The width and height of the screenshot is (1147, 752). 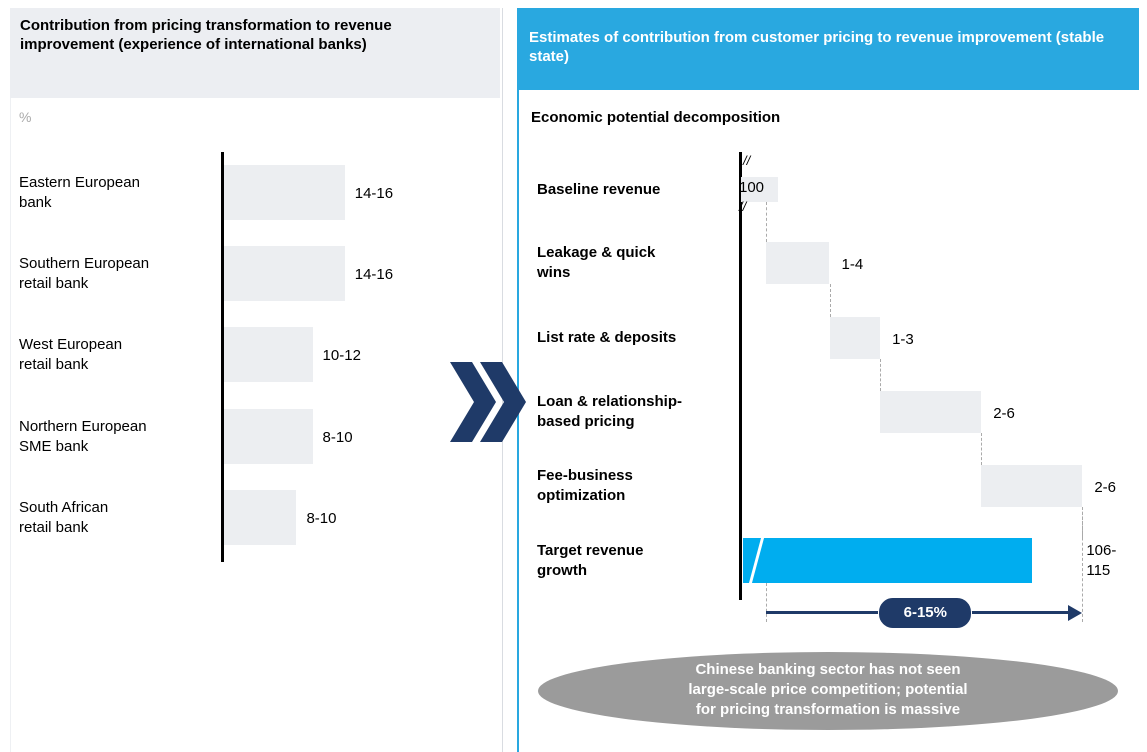 I want to click on category-label: Eastern European bank, so click(x=79, y=192).